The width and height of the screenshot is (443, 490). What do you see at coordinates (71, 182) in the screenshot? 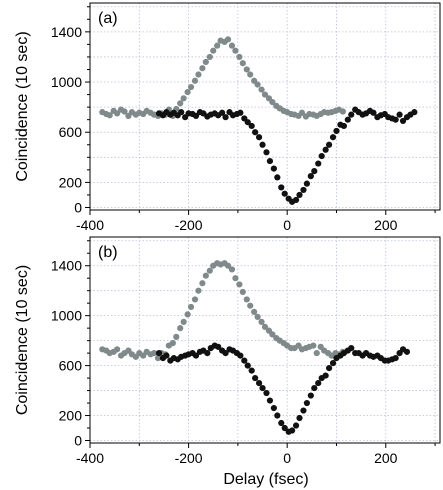
I see `panel-a-y-tick-label: 200` at bounding box center [71, 182].